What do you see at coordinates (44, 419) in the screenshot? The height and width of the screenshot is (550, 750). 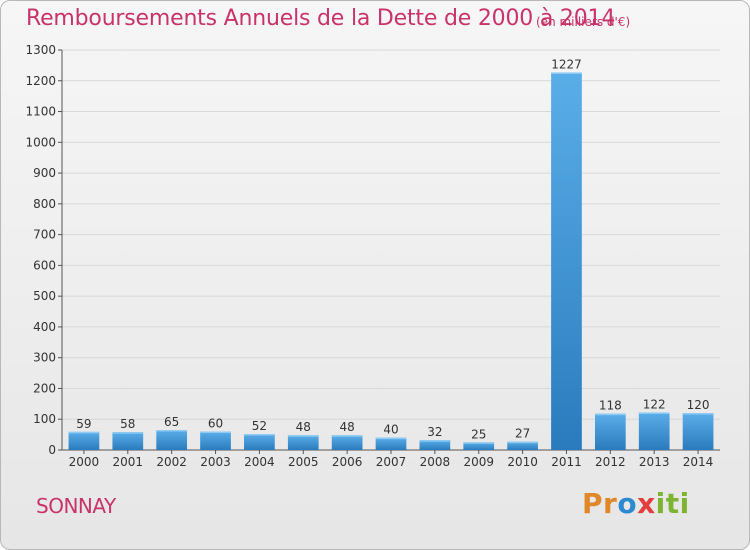 I see `y-tick-label: 100` at bounding box center [44, 419].